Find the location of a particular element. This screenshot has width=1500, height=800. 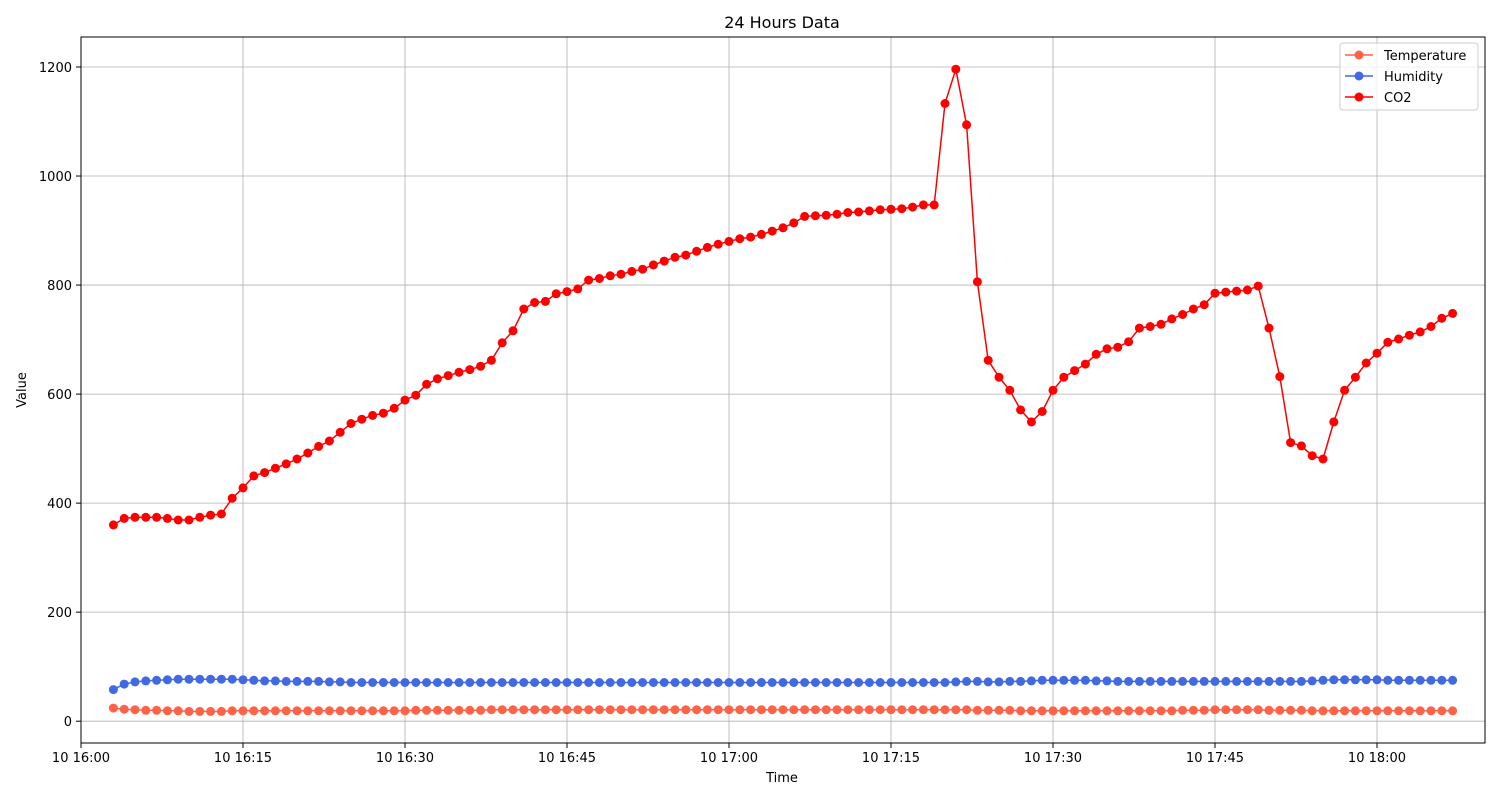

x-tick-label: 10 17:45 is located at coordinates (1215, 758).